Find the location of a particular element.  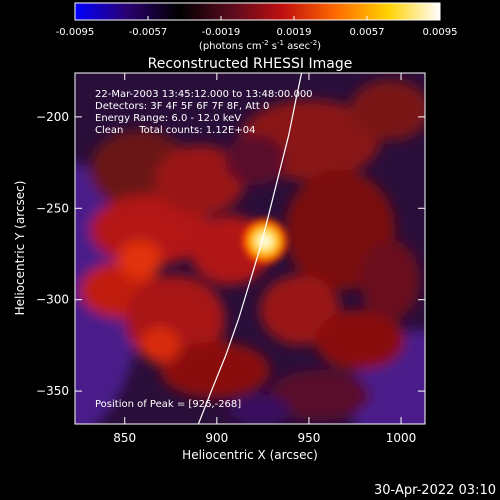

annotation-line: Energy Range: 6.0 - 12.0 keV is located at coordinates (168, 118).